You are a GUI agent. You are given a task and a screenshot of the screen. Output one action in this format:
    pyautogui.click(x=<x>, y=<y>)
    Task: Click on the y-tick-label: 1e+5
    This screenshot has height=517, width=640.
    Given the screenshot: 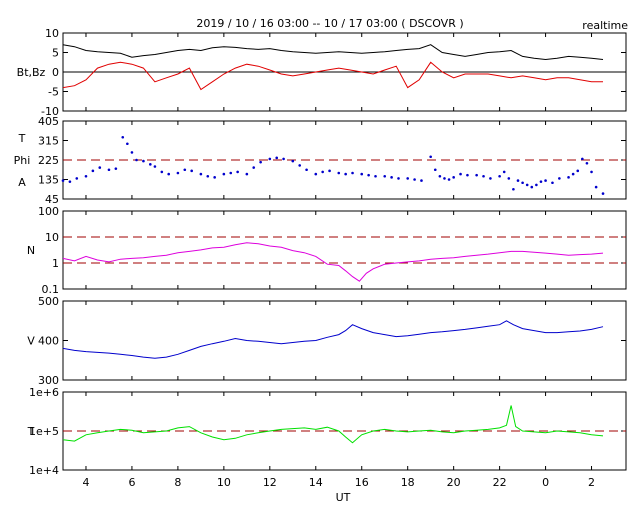 What is the action you would take?
    pyautogui.click(x=44, y=431)
    